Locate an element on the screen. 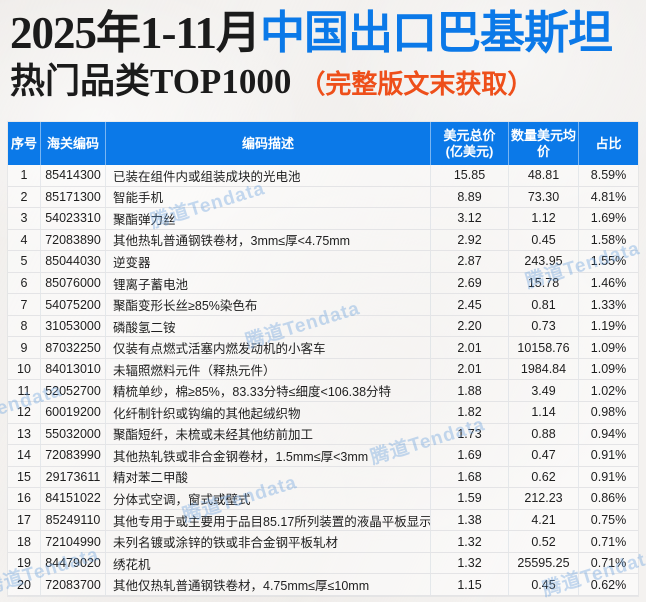  cell-total-usd: 1.15 is located at coordinates (469, 584).